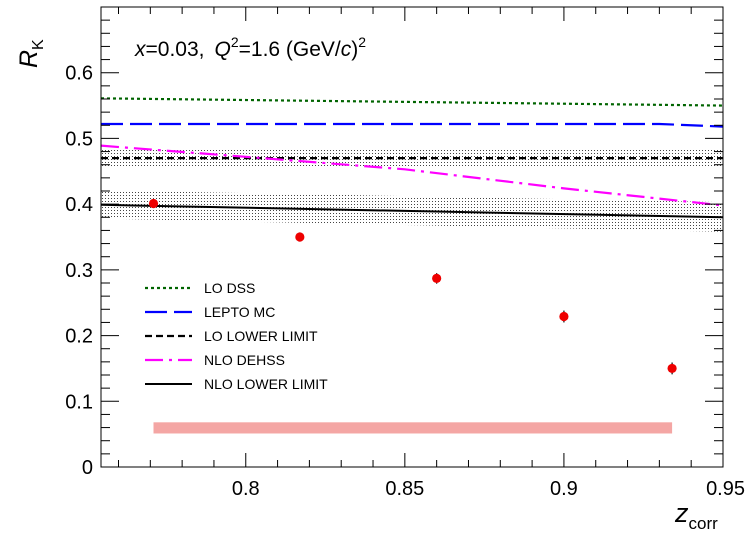 The height and width of the screenshot is (538, 747). I want to click on x-tick-label: 0.85, so click(404, 489).